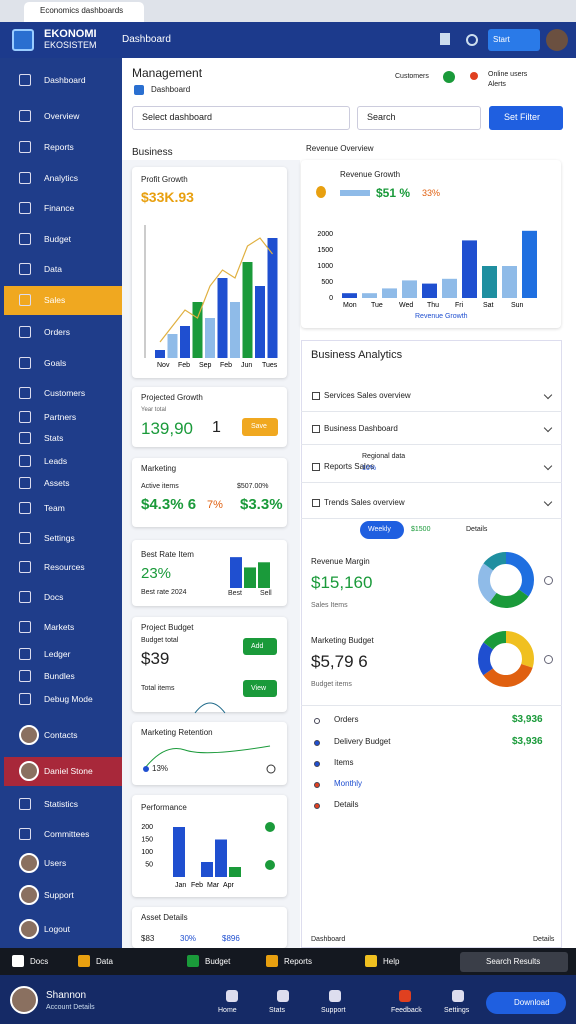  Describe the element at coordinates (333, 1010) in the screenshot. I see `nav-item: Support` at that location.